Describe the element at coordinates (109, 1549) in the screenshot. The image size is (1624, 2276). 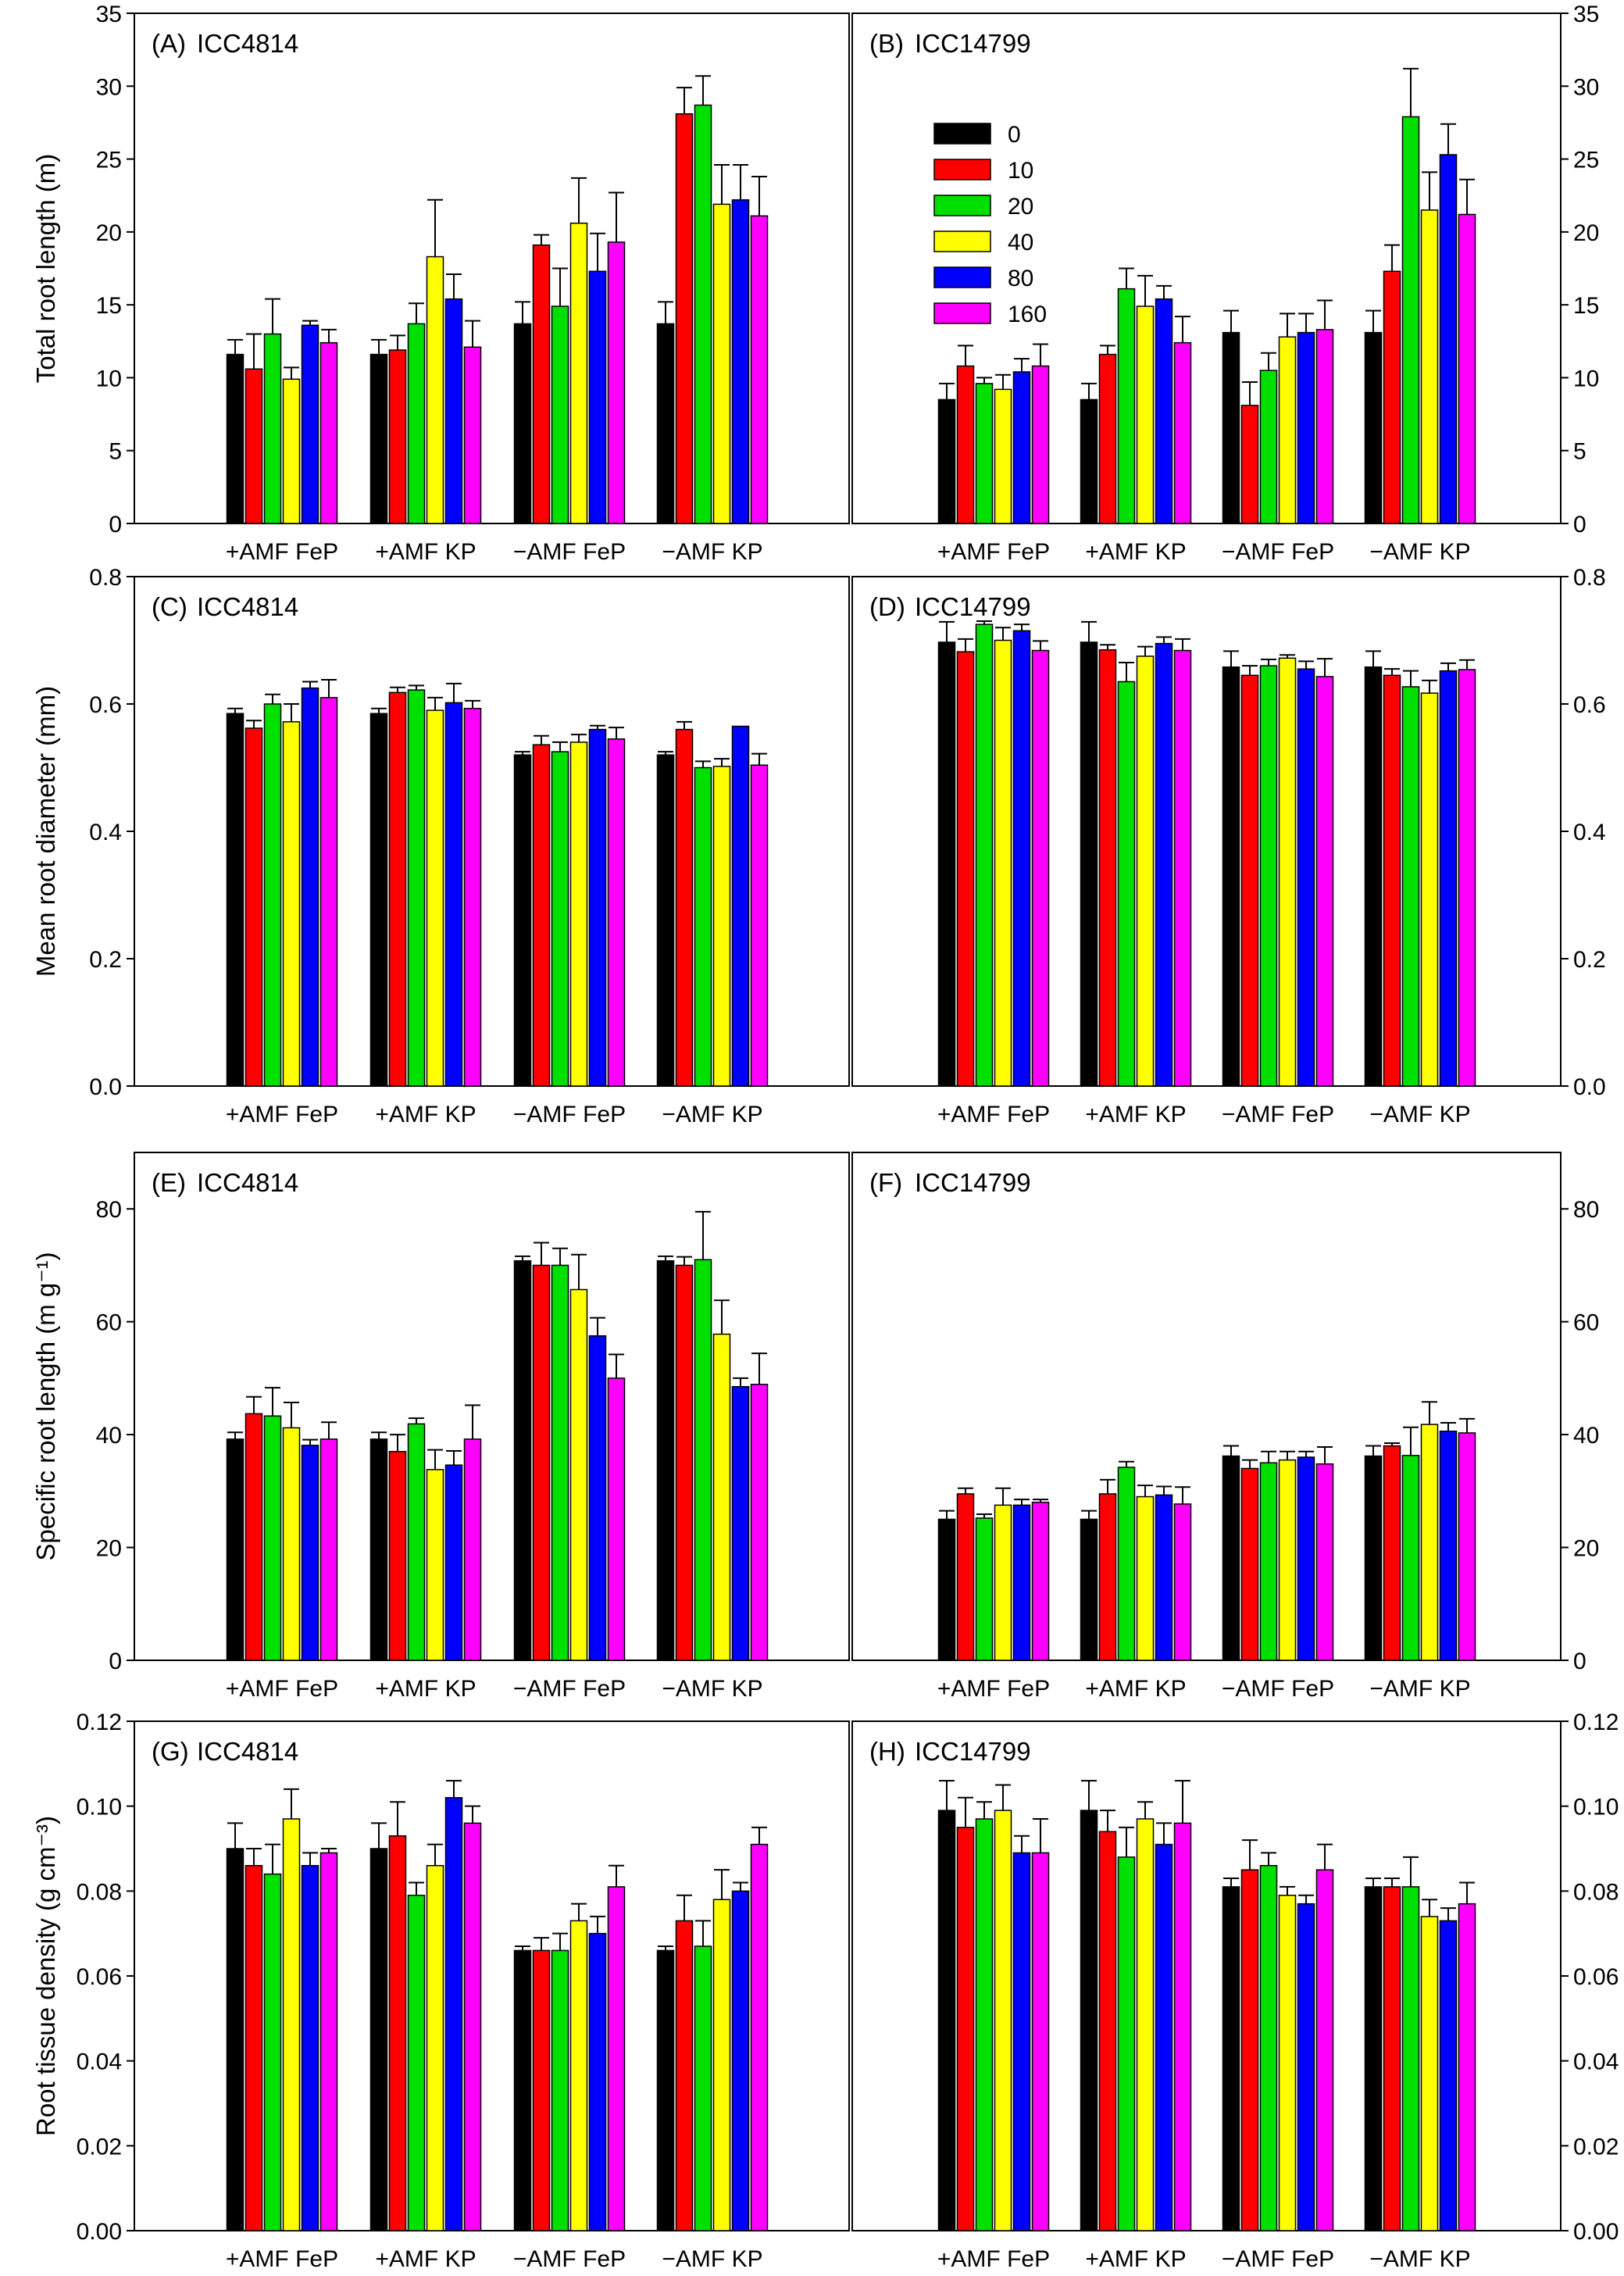
I see `y-tick-label: 20` at that location.